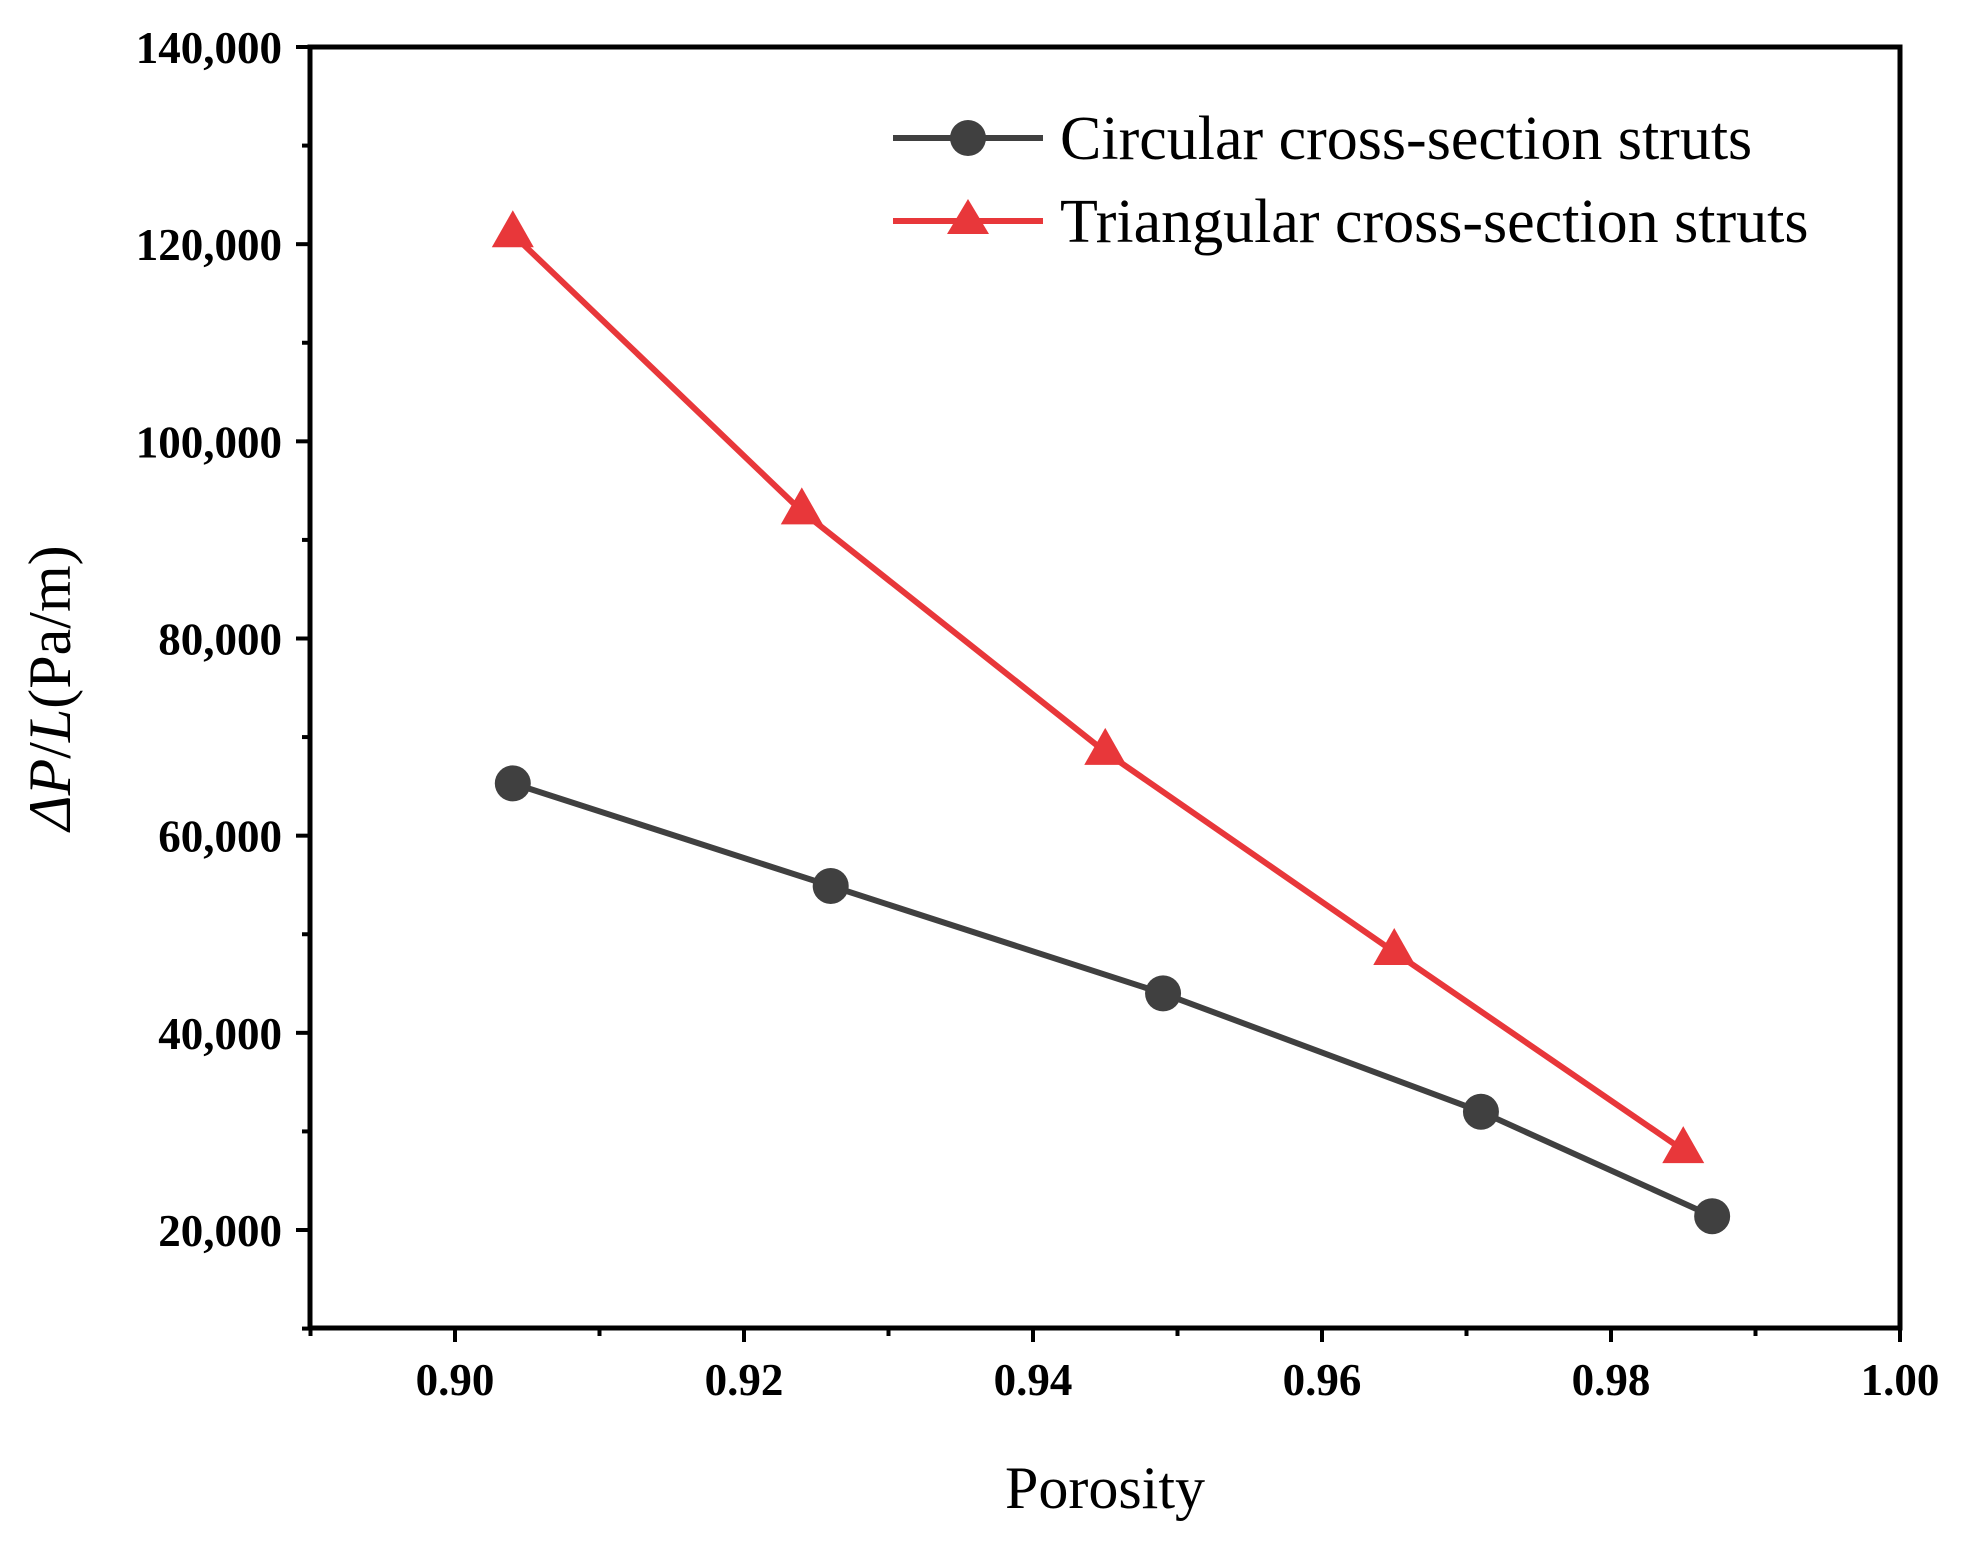 The width and height of the screenshot is (1962, 1555). I want to click on y-tick-label: 80,000, so click(220, 640).